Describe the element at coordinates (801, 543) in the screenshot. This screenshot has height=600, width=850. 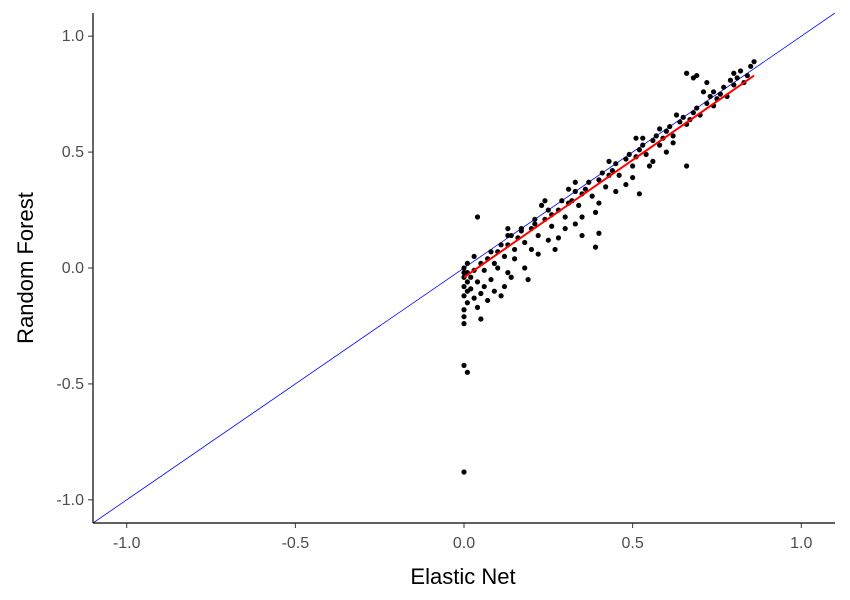
I see `x-tick-label: 1.0` at that location.